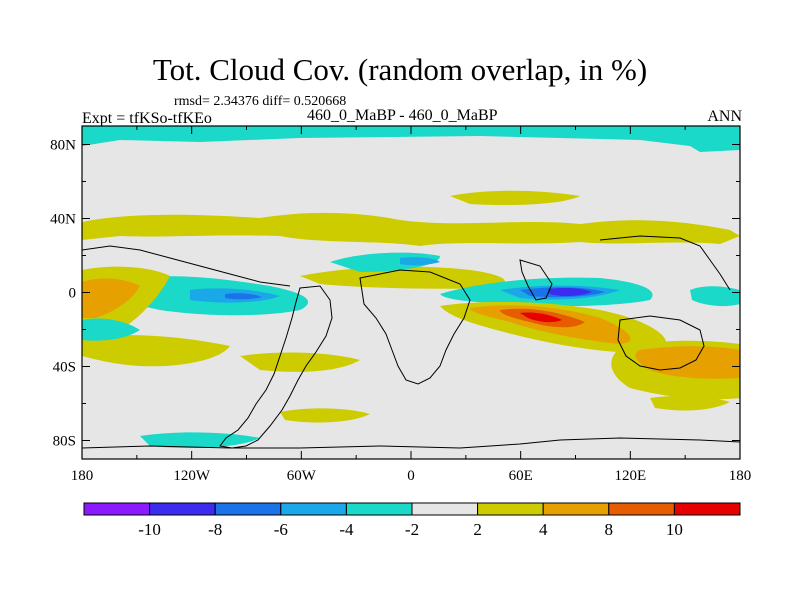 The height and width of the screenshot is (600, 800). Describe the element at coordinates (521, 476) in the screenshot. I see `x-tick-label: 60E` at that location.